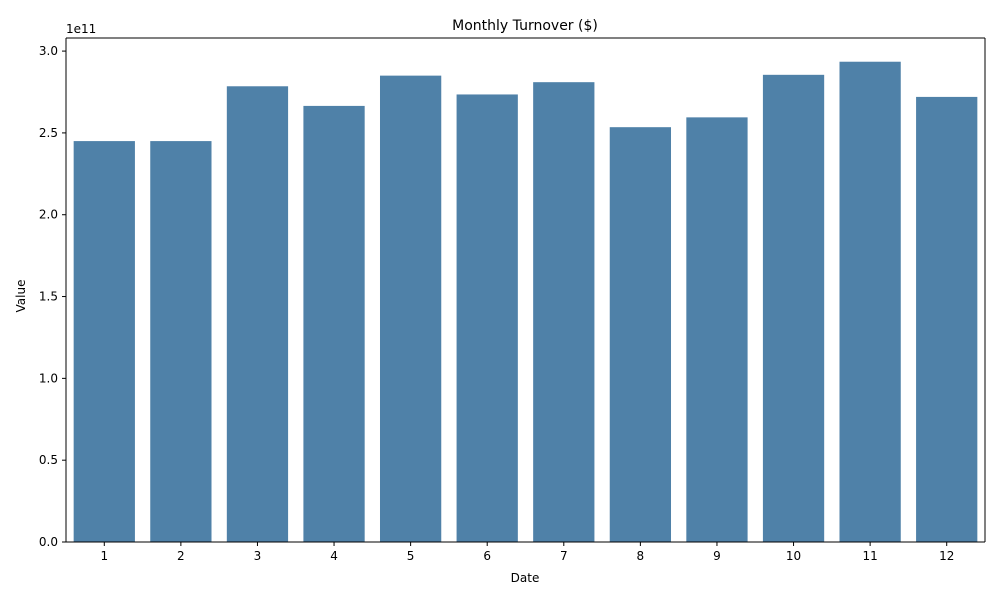 The width and height of the screenshot is (1000, 604). I want to click on x-tick-label: 11, so click(869, 556).